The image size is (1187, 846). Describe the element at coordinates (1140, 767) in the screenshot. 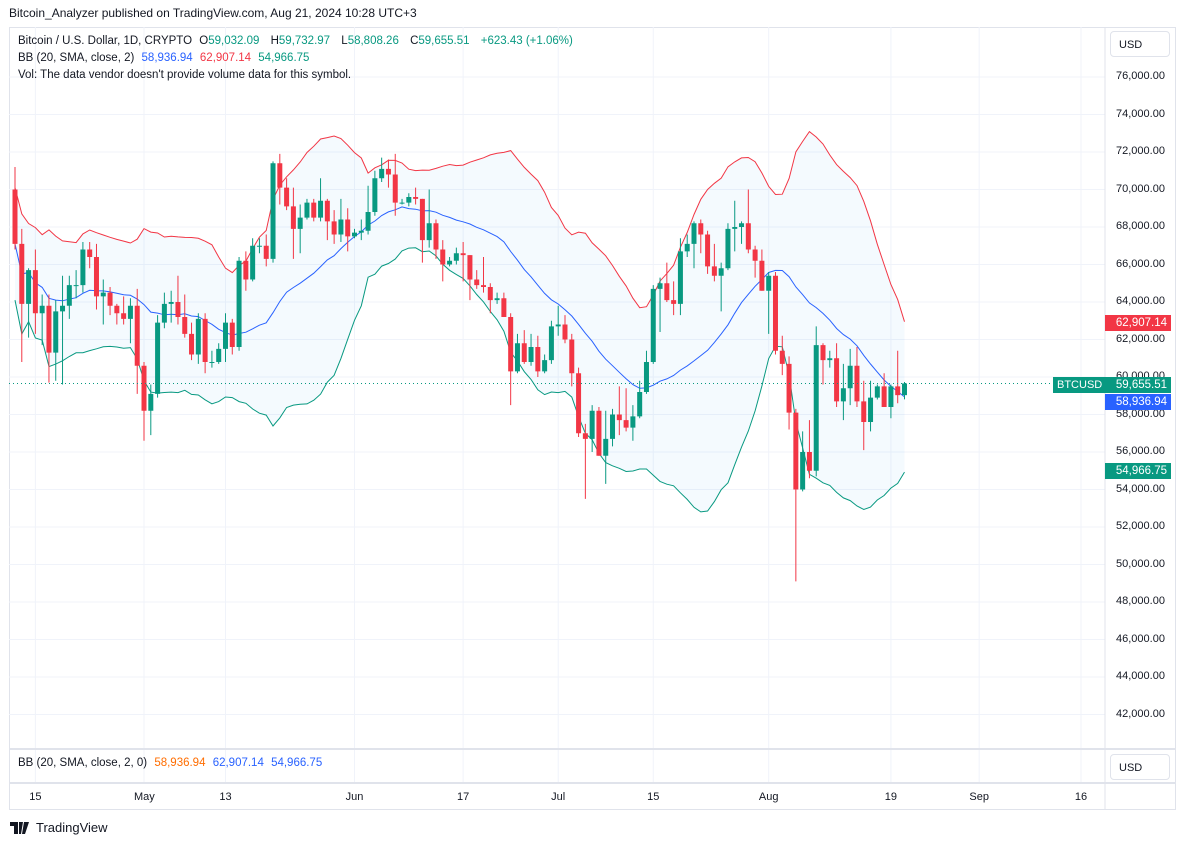

I see `lower-pane-currency-button: USD` at that location.